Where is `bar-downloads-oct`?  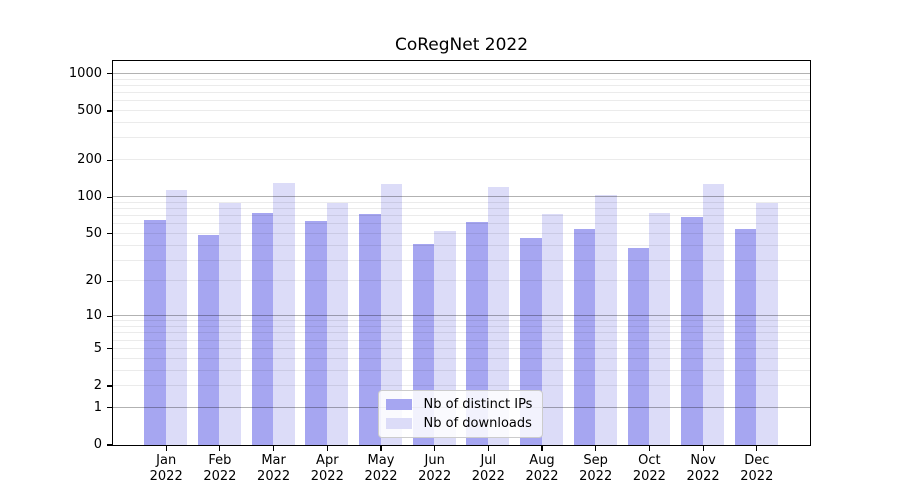
bar-downloads-oct is located at coordinates (659, 328).